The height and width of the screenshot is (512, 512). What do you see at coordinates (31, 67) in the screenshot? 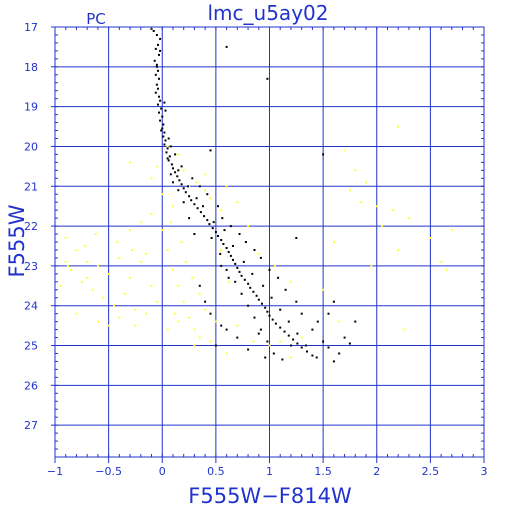
I see `y-tick-label: 18` at bounding box center [31, 67].